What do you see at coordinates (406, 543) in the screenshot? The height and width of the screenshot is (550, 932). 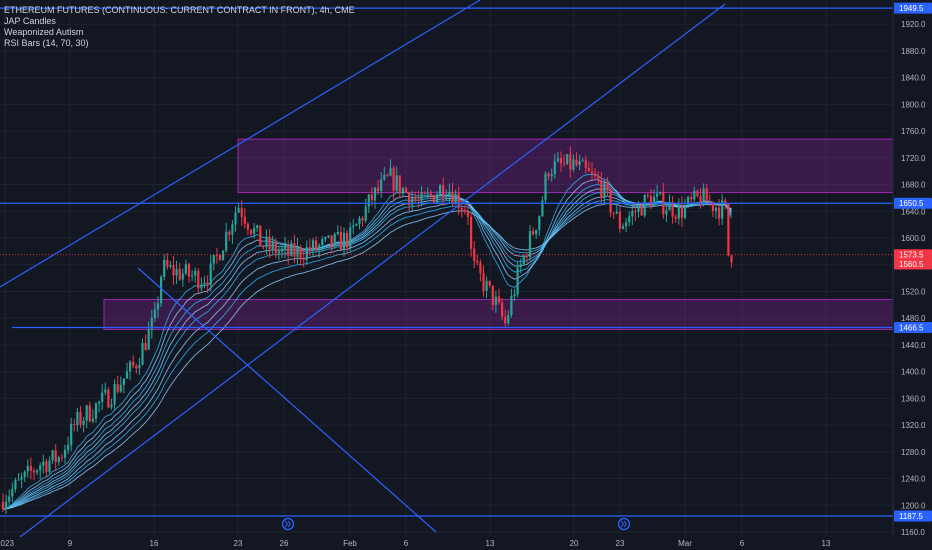 I see `time-tick-label: 6` at bounding box center [406, 543].